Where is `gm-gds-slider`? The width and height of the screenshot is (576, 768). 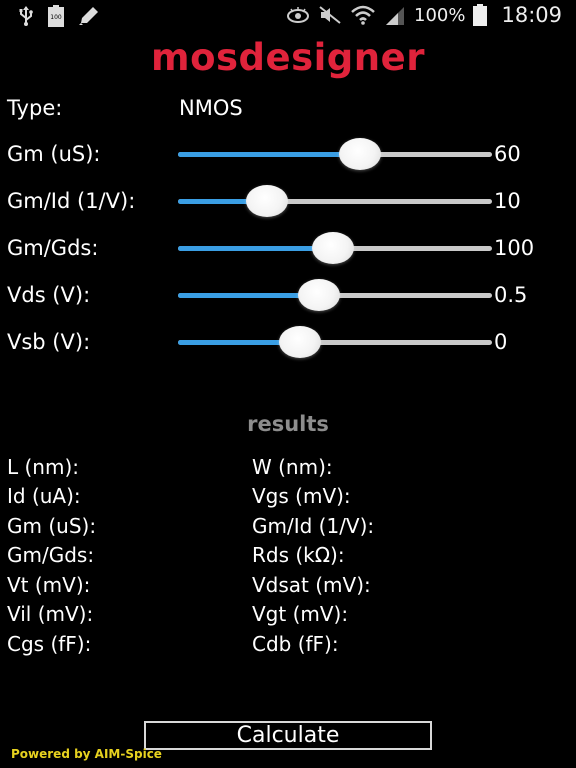 gm-gds-slider is located at coordinates (335, 248).